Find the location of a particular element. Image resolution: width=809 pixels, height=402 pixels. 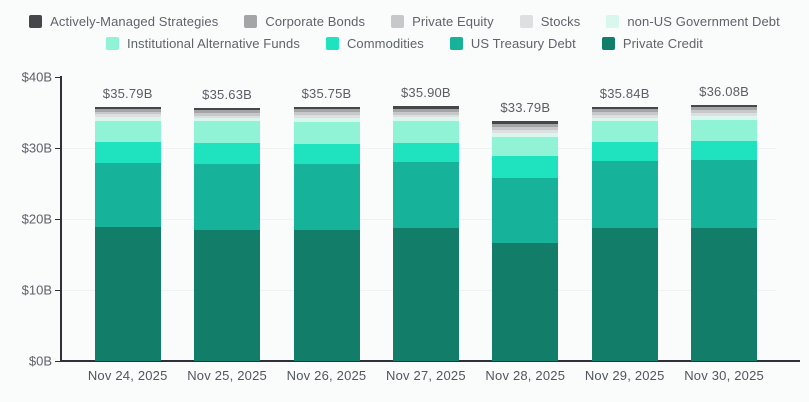

bar-nov-24-2025 is located at coordinates (127, 233).